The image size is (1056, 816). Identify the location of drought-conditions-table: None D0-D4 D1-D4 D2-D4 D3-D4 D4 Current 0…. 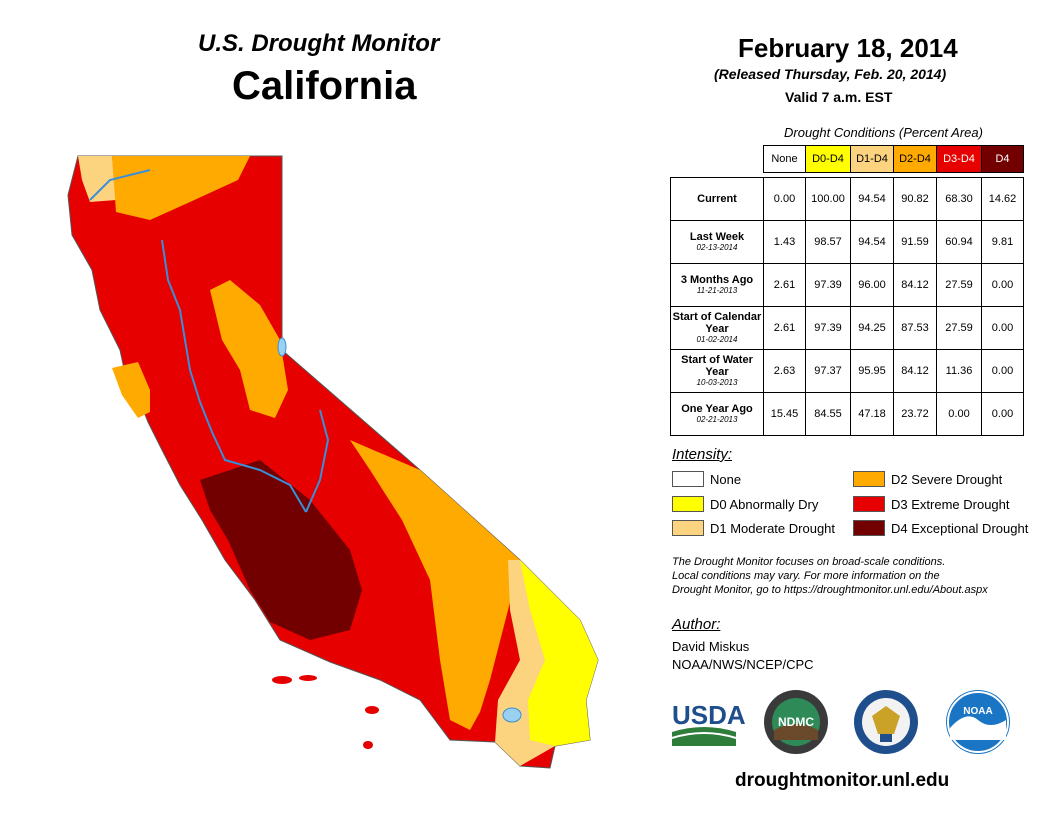
(847, 290).